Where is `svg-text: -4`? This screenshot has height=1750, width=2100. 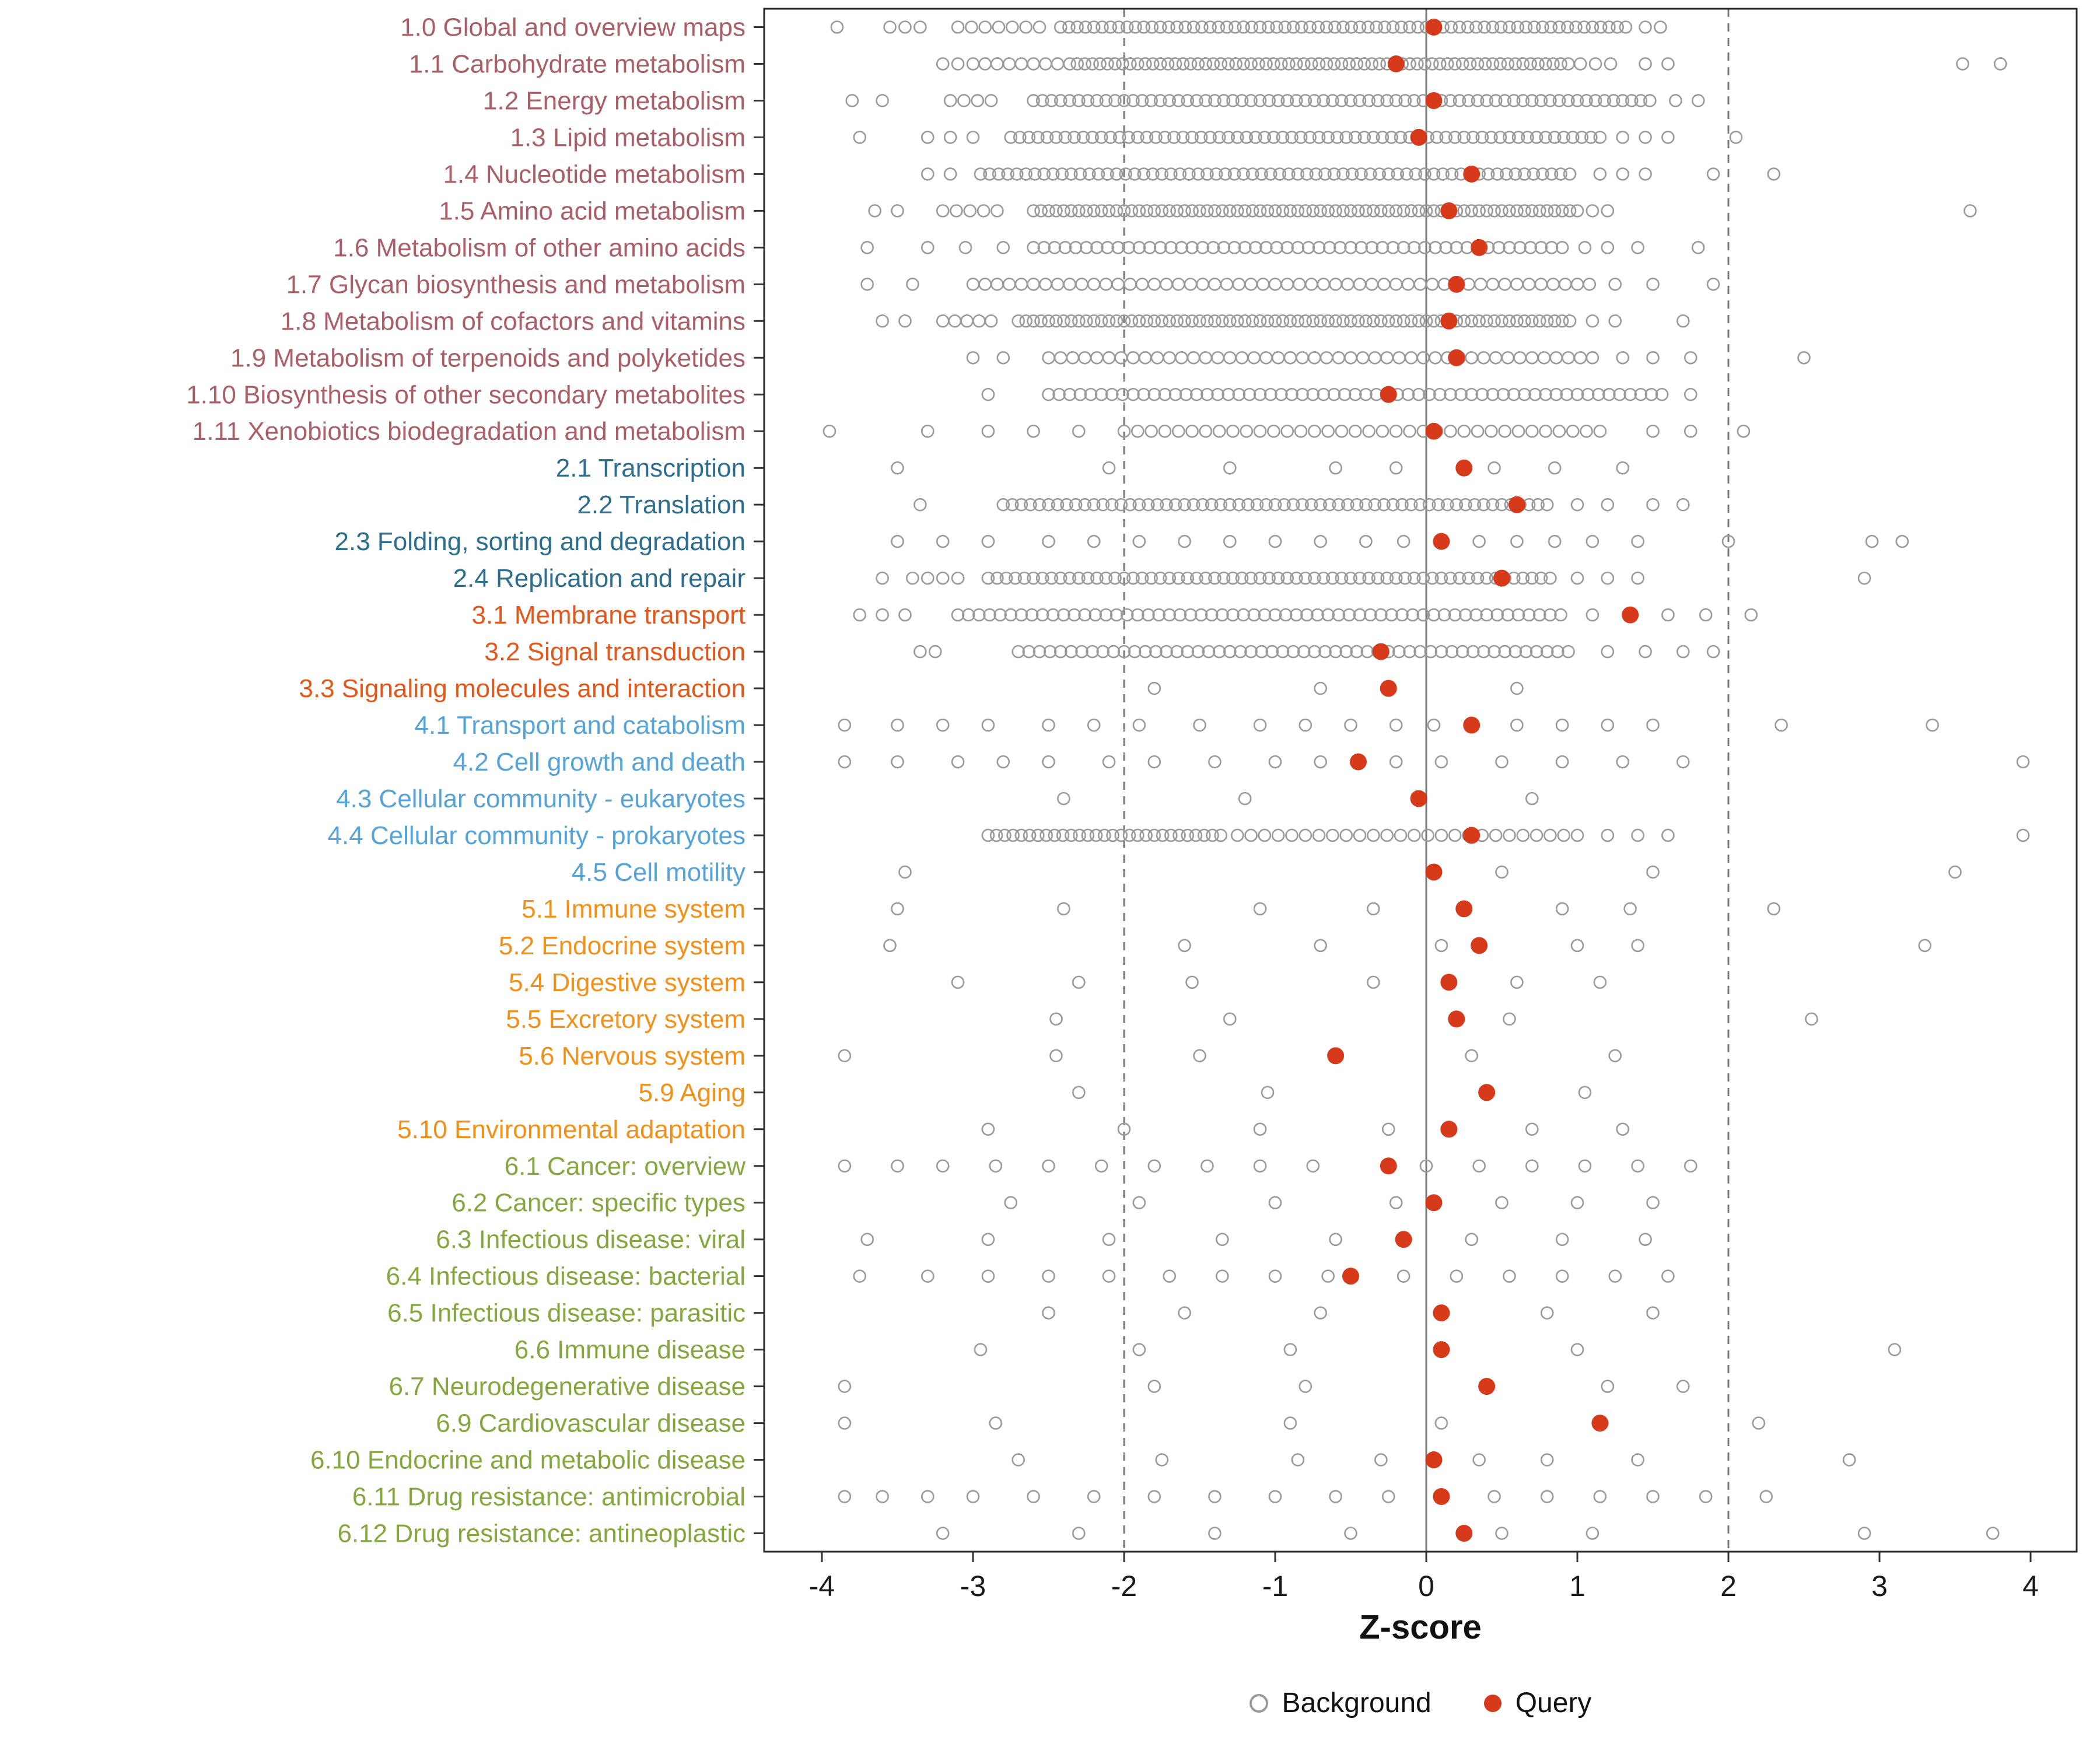
svg-text: -4 is located at coordinates (822, 1586).